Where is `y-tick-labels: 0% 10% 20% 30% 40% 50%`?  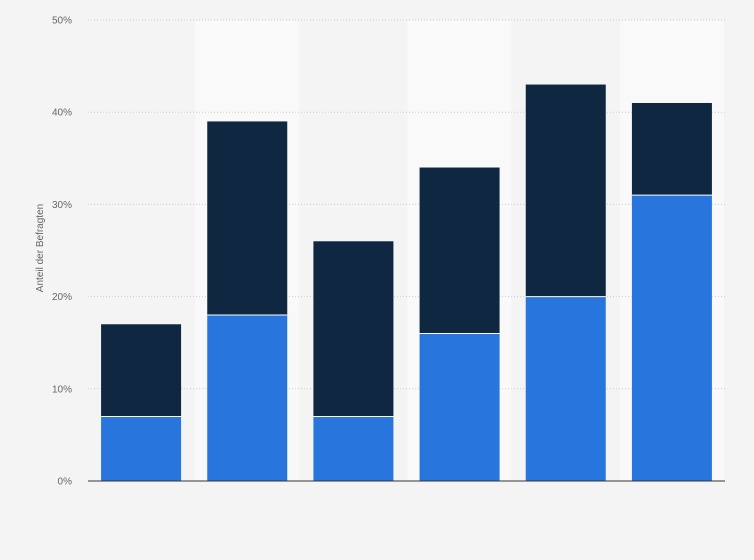 y-tick-labels: 0% 10% 20% 30% 40% 50% is located at coordinates (62, 252).